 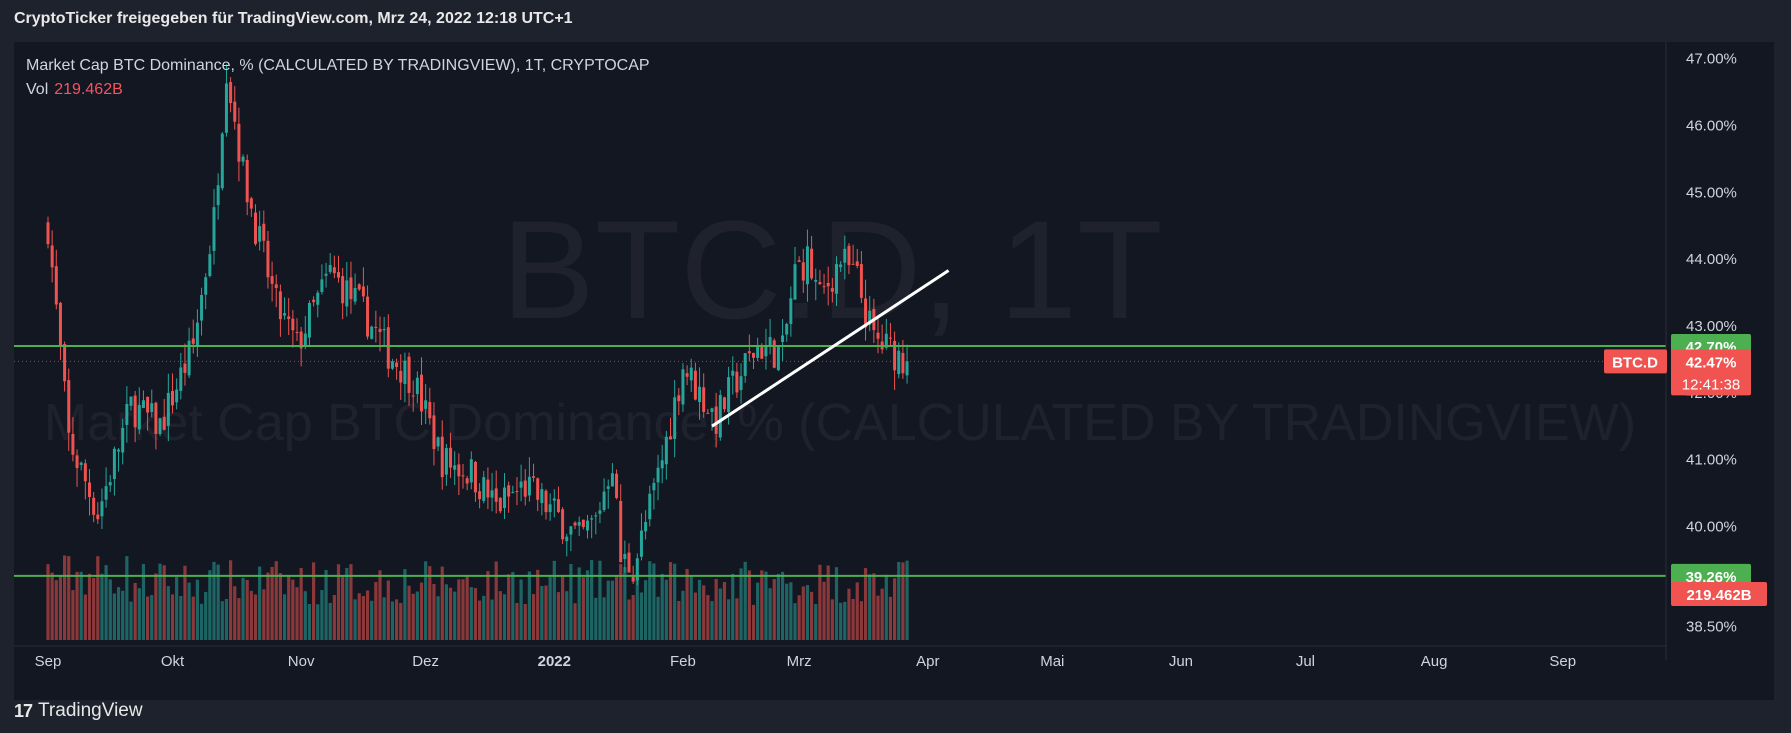 I want to click on time-axis: Sep Okt Nov Dez 2022 Feb Mrz Apr Mai Jun Jul Aug Sep, so click(x=840, y=657).